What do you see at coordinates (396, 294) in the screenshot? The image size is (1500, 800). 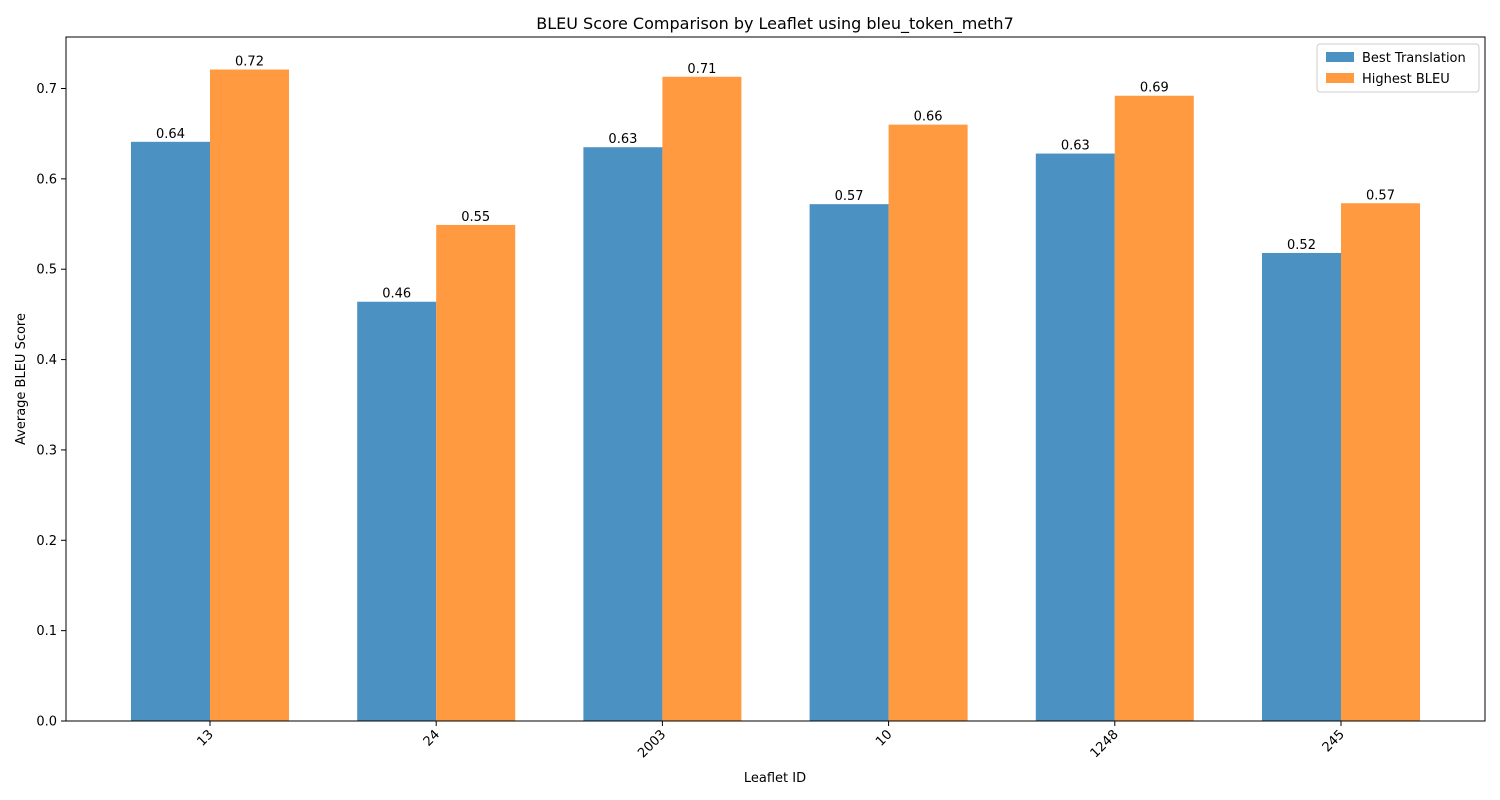 I see `bar-value-label: 0.46` at bounding box center [396, 294].